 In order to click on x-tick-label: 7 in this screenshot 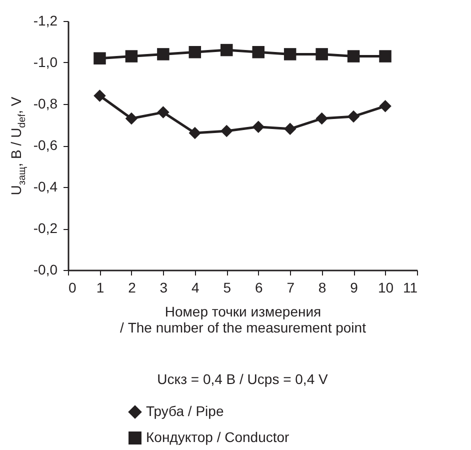, I will do `click(290, 288)`.